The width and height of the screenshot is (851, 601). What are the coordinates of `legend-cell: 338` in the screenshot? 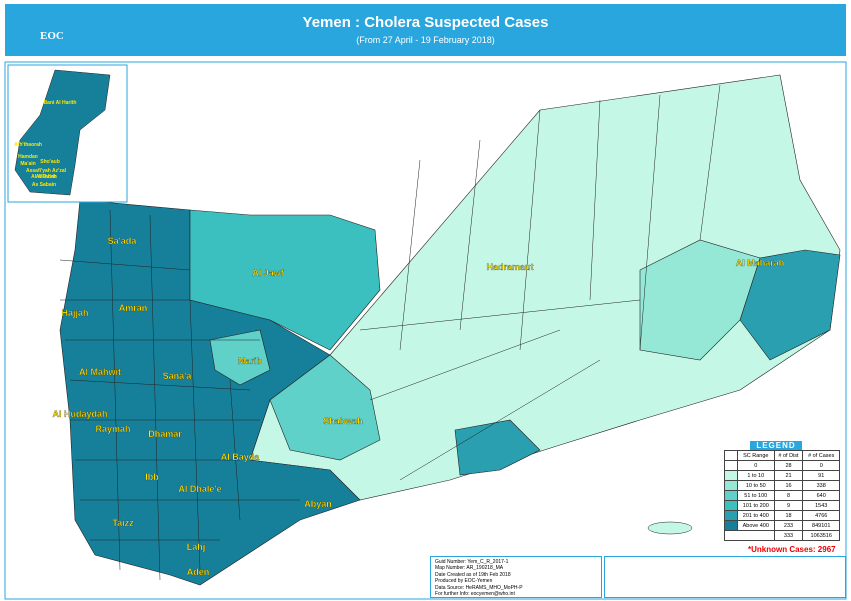 It's located at (821, 485).